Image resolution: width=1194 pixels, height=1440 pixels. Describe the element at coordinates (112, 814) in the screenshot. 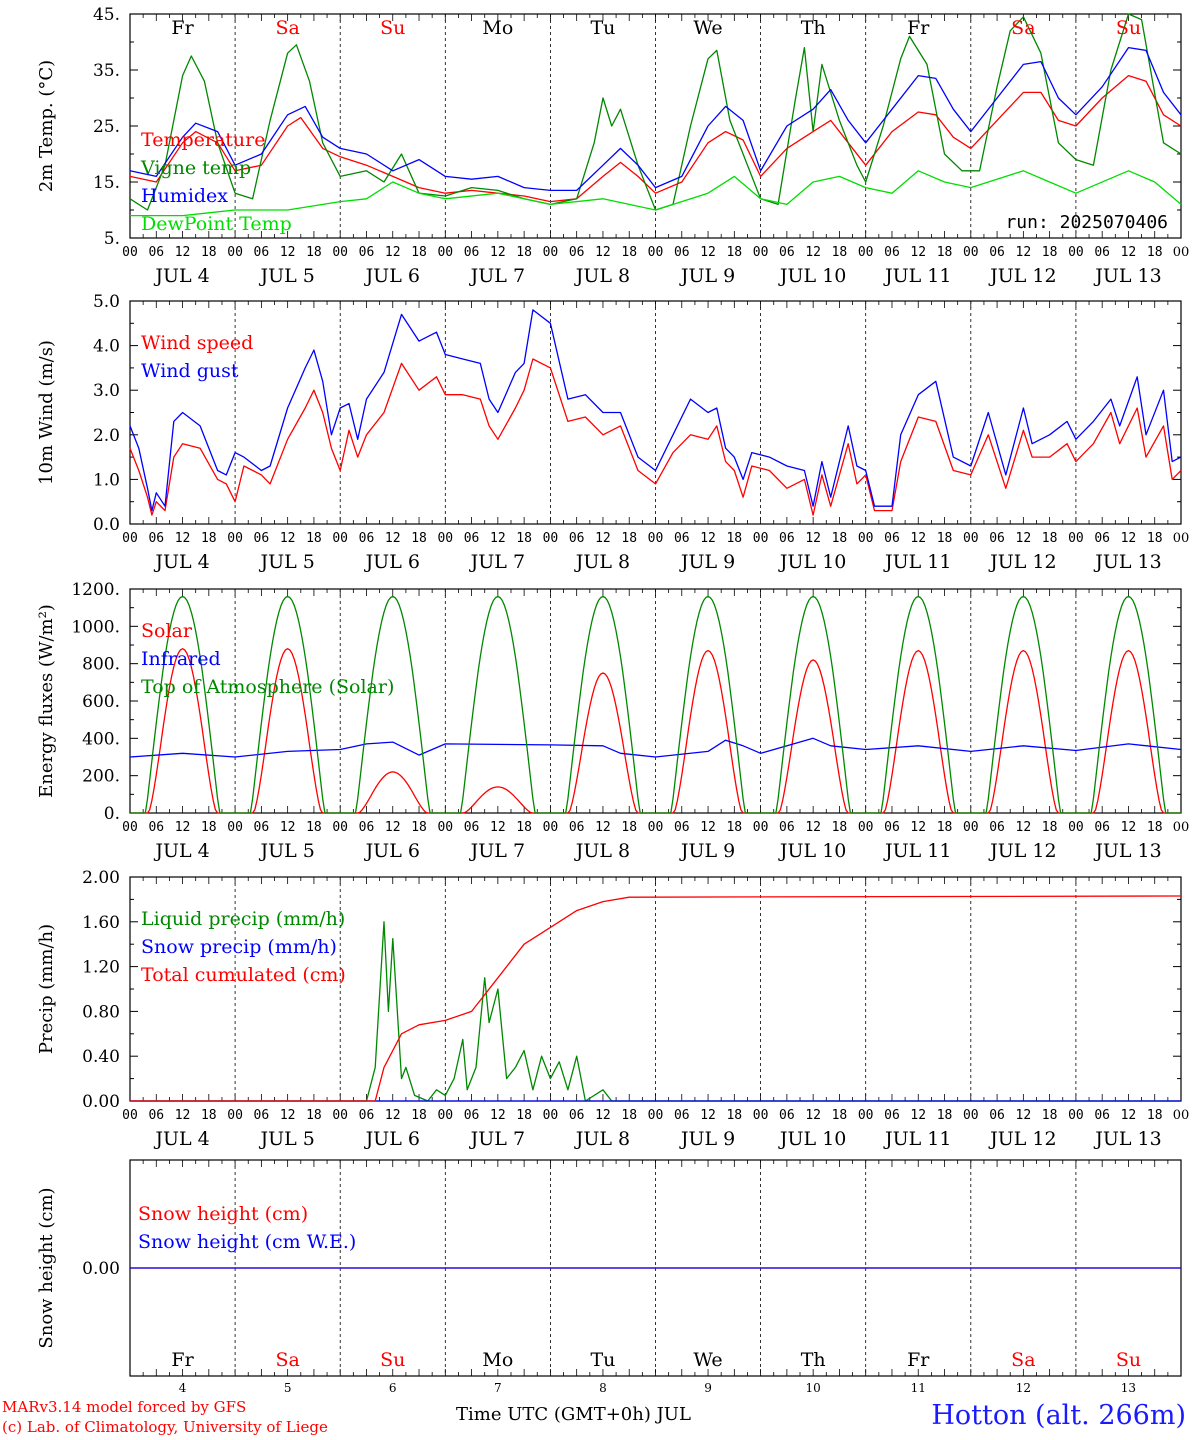

I see `y-tick-label: 0.` at that location.